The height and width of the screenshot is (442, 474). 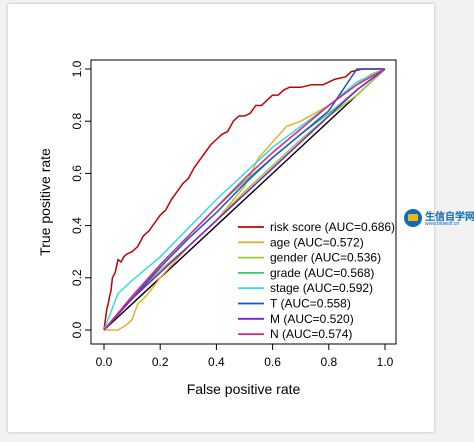 I want to click on x-tick-label: 0.4, so click(x=216, y=362).